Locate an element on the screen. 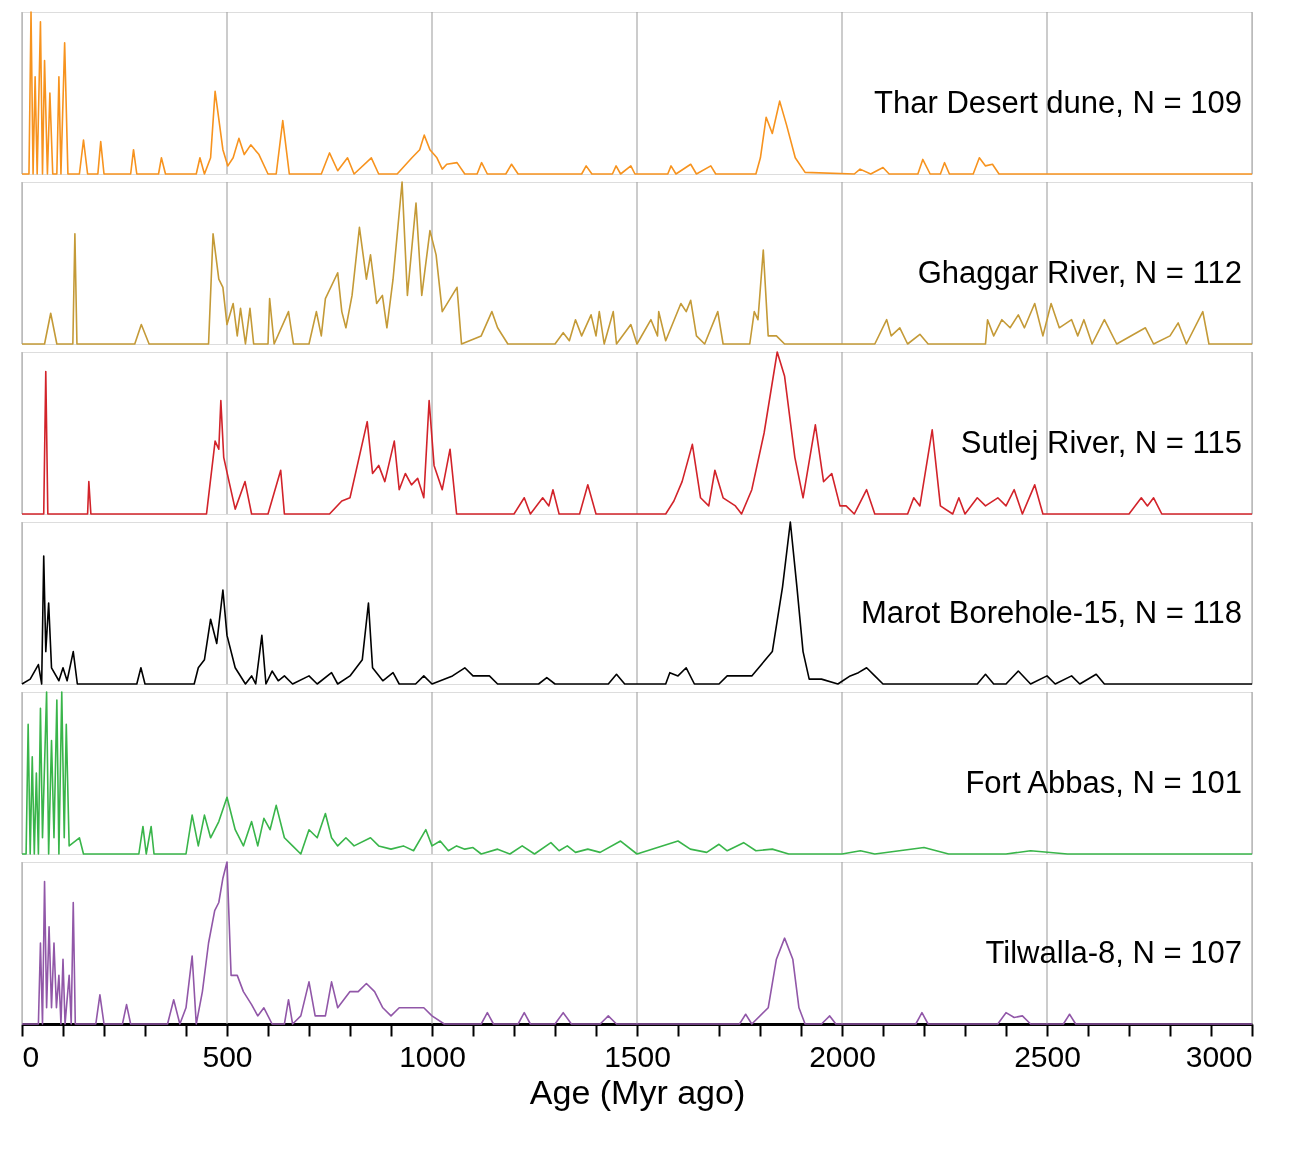  series-label: Fort Abbas, N = 101 is located at coordinates (1103, 782).